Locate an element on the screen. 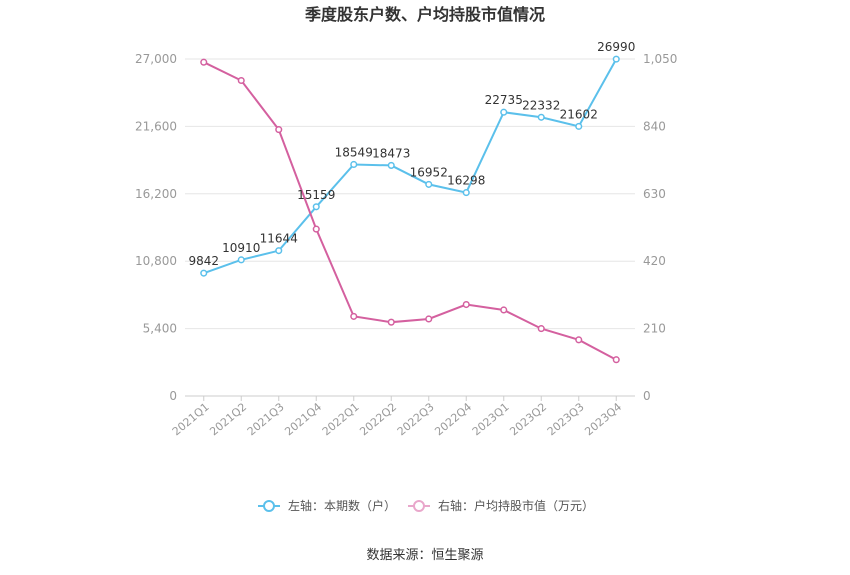  right-tick-label: 840 is located at coordinates (654, 126).